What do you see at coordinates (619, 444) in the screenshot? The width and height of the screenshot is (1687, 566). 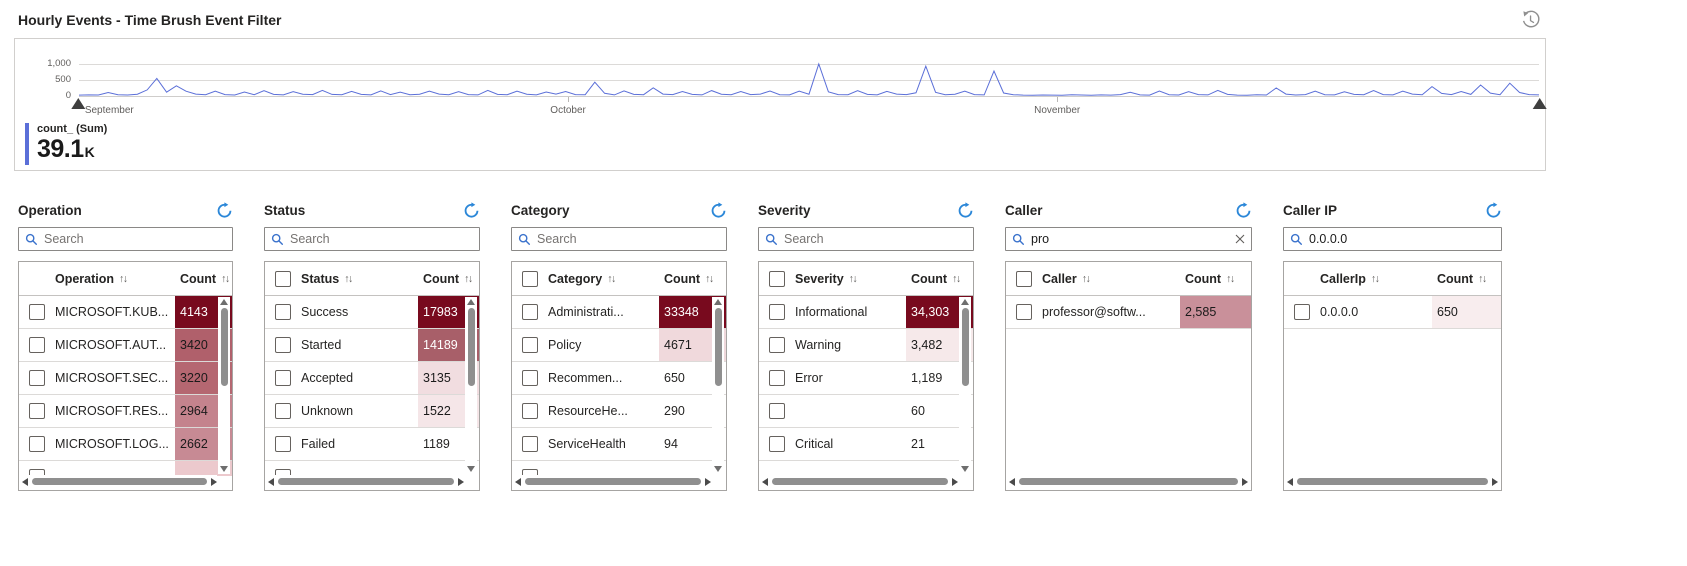 I see `table-row: ServiceHealth 94` at bounding box center [619, 444].